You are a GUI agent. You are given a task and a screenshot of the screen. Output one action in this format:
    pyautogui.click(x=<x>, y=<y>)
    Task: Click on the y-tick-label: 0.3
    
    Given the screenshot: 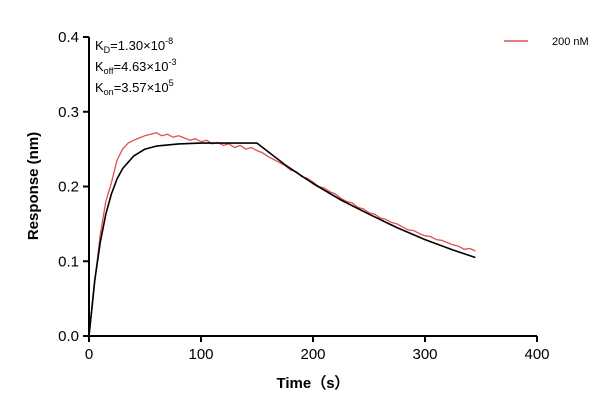 What is the action you would take?
    pyautogui.click(x=68, y=112)
    